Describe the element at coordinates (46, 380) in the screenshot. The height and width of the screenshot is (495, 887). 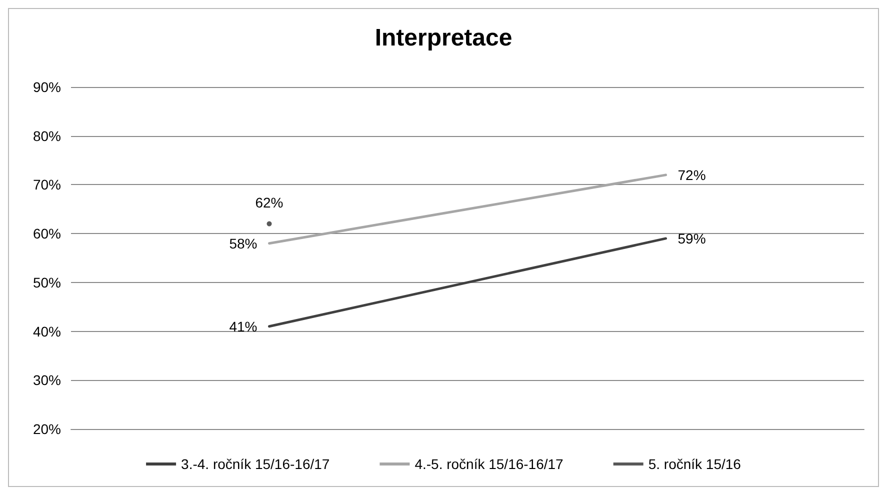
I see `y-tick-label: 30%` at that location.